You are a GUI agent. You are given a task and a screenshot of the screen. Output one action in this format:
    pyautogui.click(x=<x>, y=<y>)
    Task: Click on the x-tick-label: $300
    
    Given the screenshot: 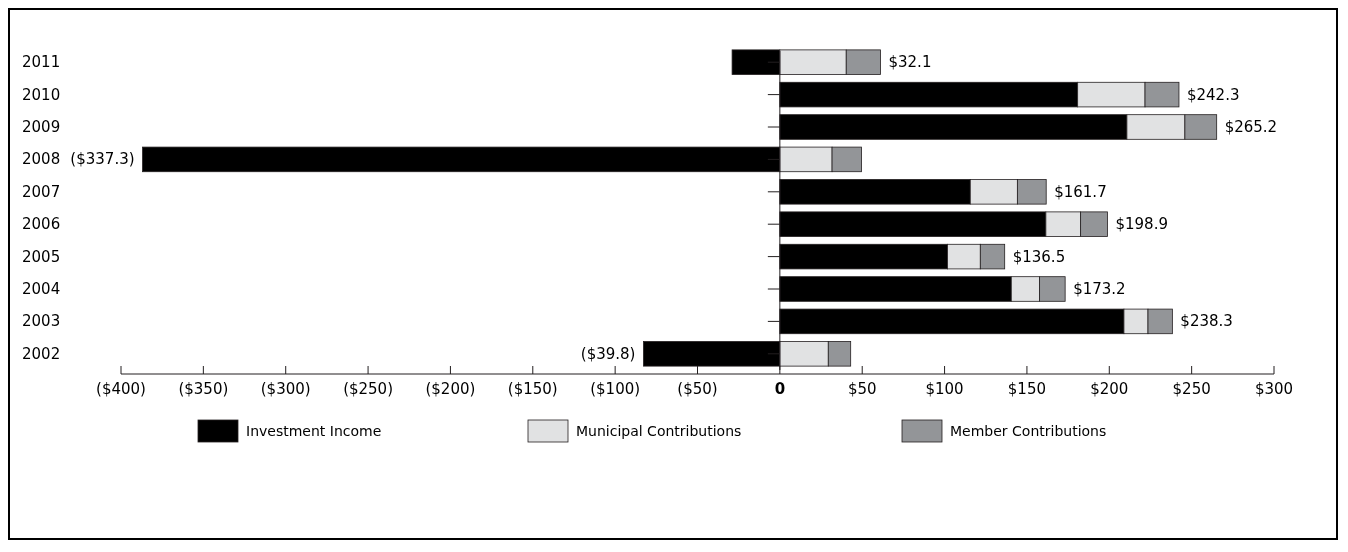 What is the action you would take?
    pyautogui.click(x=1274, y=389)
    